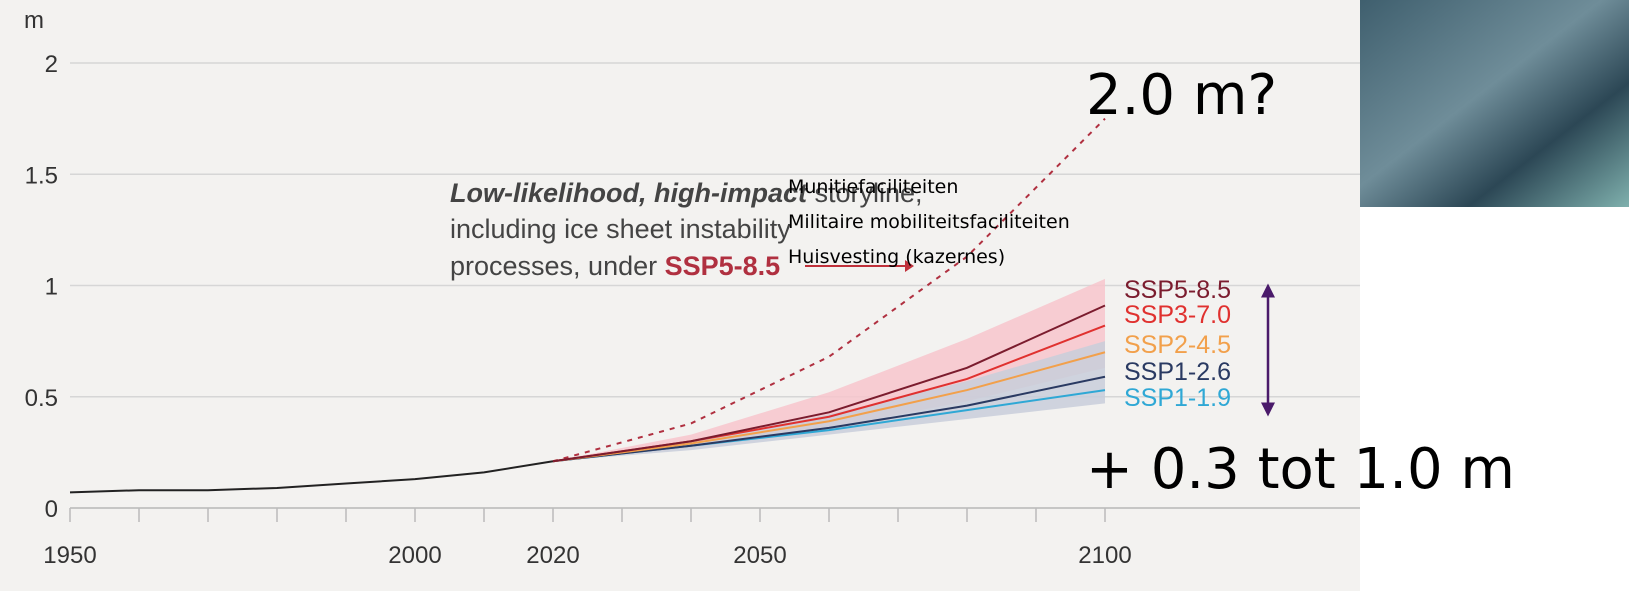 The height and width of the screenshot is (595, 1629). Describe the element at coordinates (41, 175) in the screenshot. I see `y-tick-label: 1.5` at that location.